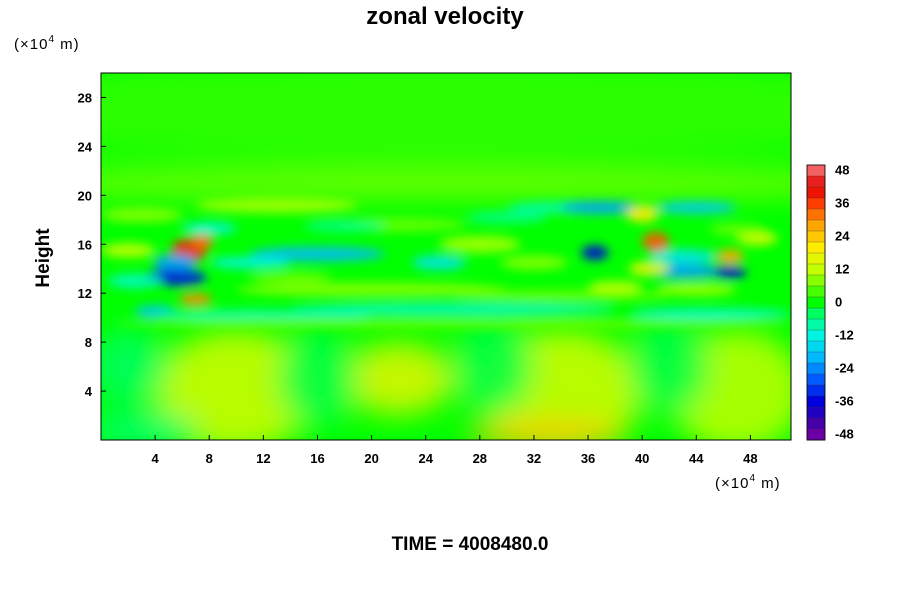 Image resolution: width=900 pixels, height=600 pixels. What do you see at coordinates (534, 458) in the screenshot?
I see `x-tick-label: 32` at bounding box center [534, 458].